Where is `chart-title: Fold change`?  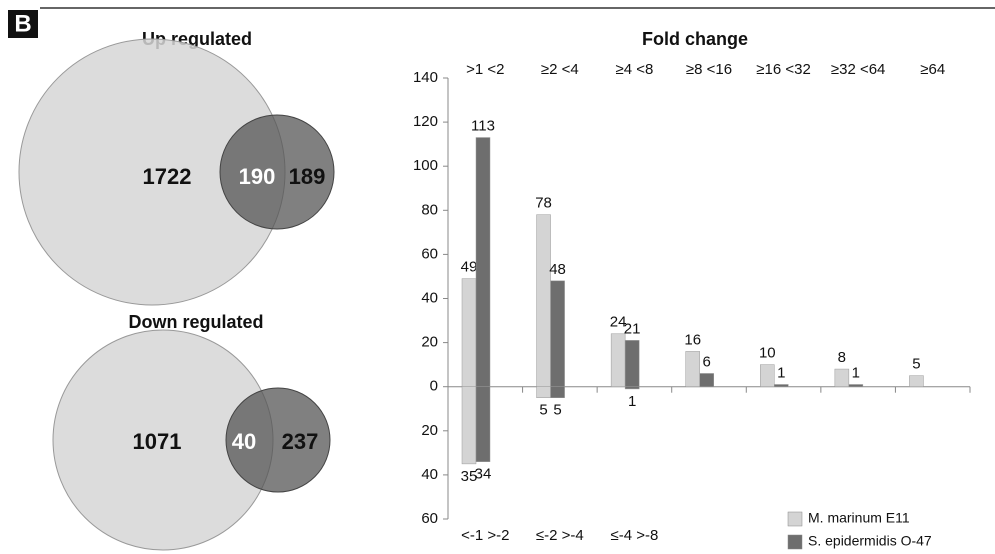 chart-title: Fold change is located at coordinates (695, 39).